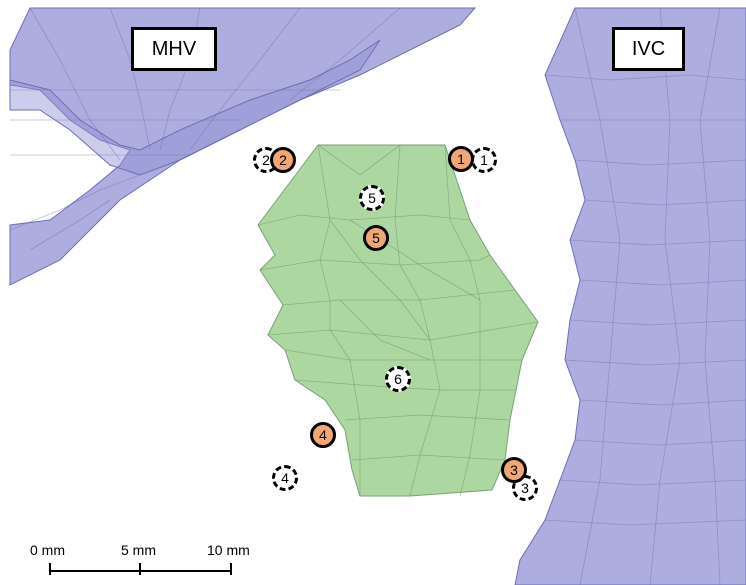 Image resolution: width=746 pixels, height=585 pixels. I want to click on dashed-marker-1: 1, so click(484, 160).